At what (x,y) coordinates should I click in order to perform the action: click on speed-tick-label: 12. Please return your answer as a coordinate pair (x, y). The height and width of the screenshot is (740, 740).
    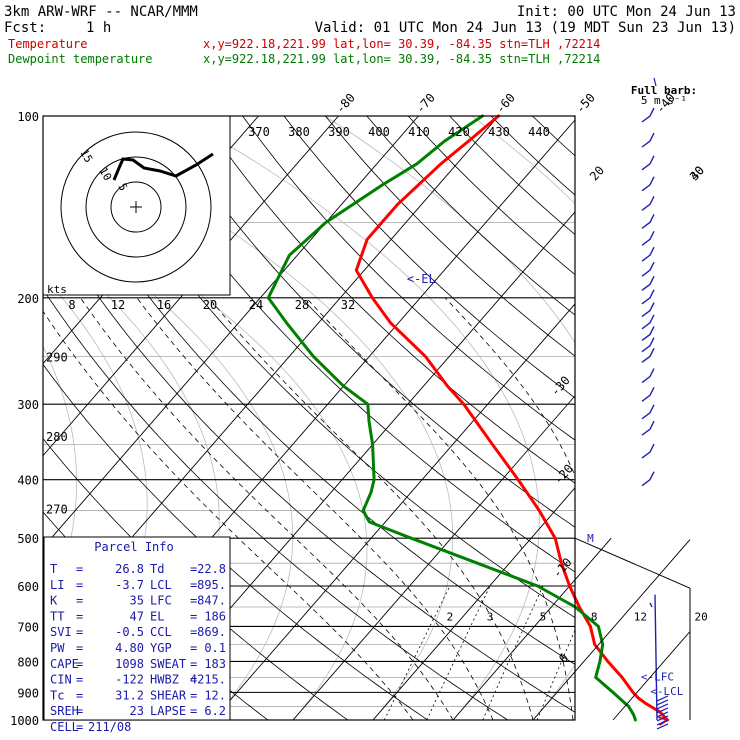
    Looking at the image, I should click on (118, 305).